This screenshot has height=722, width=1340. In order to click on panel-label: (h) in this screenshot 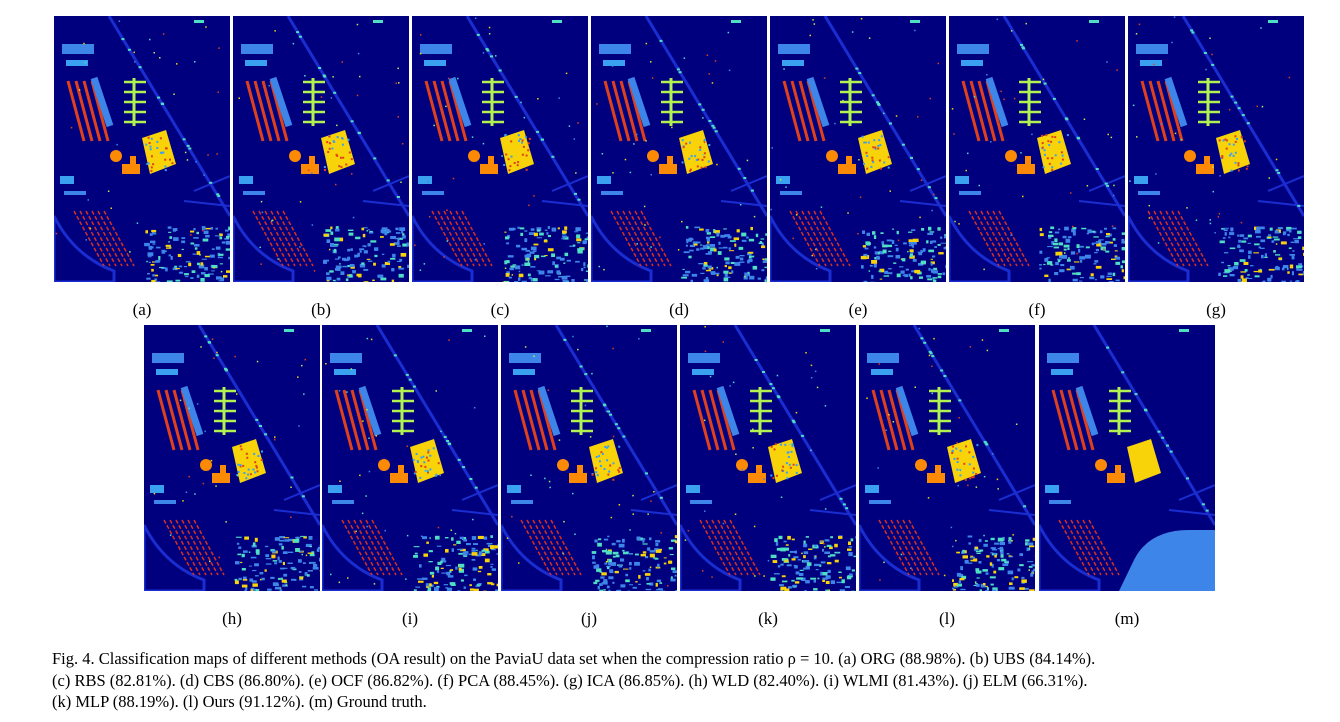, I will do `click(232, 618)`.